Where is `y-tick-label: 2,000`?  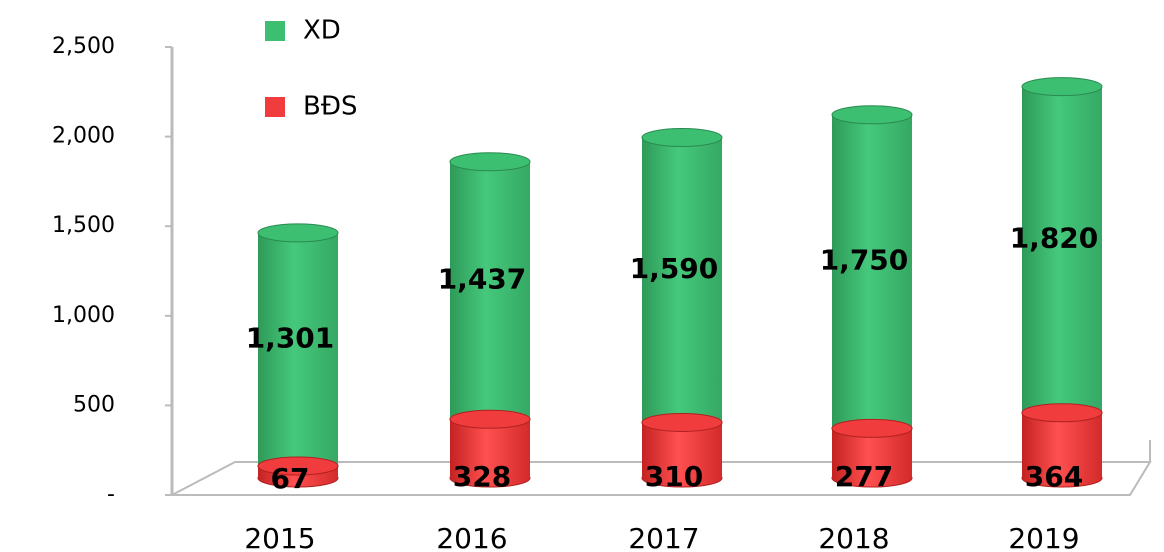 y-tick-label: 2,000 is located at coordinates (83, 136).